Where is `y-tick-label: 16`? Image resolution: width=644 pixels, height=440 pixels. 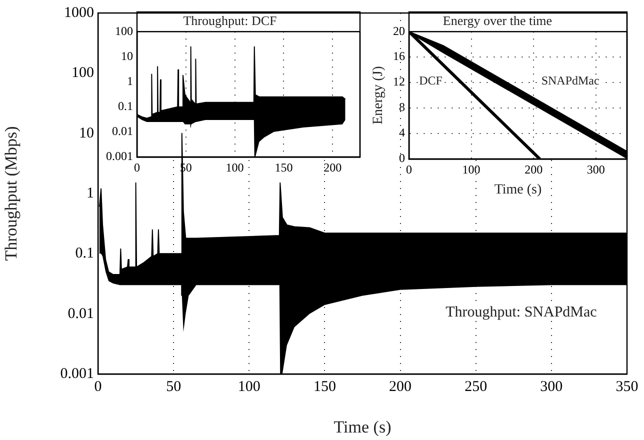 y-tick-label: 16 is located at coordinates (399, 56).